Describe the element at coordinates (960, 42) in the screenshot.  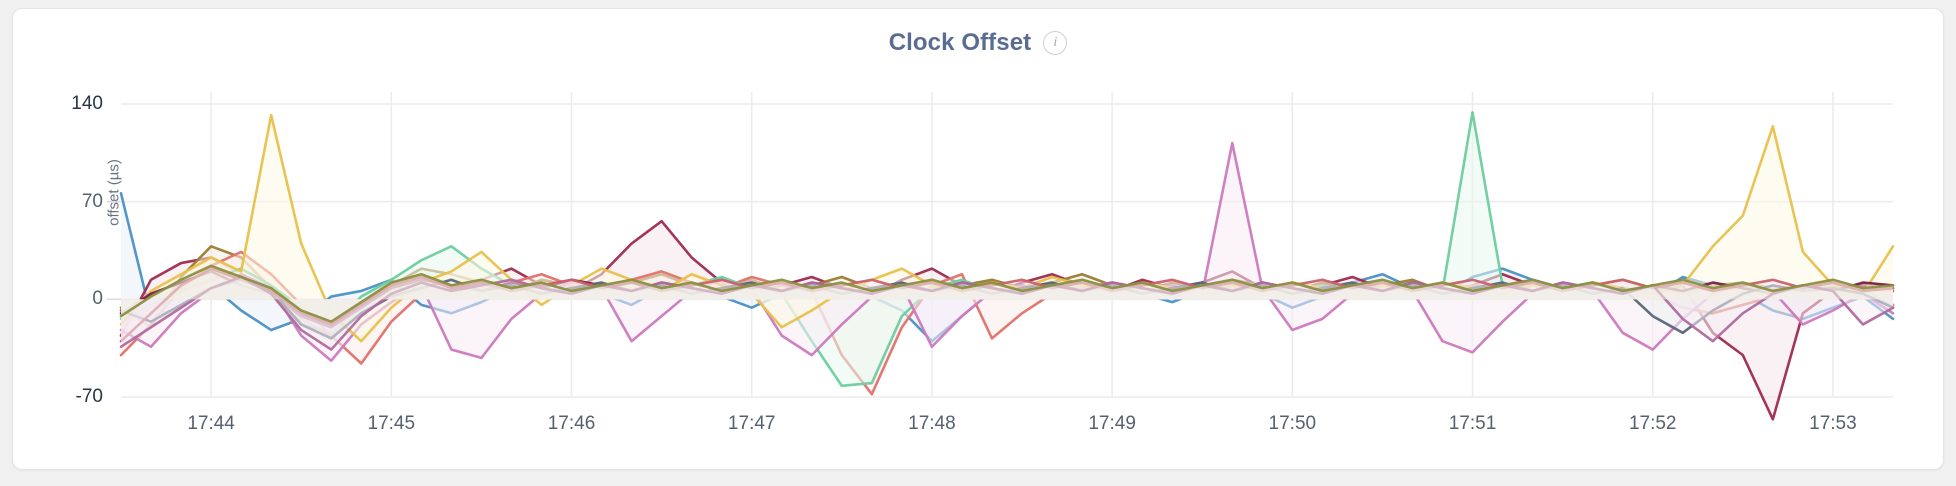
I see `page-title: Clock Offset` at that location.